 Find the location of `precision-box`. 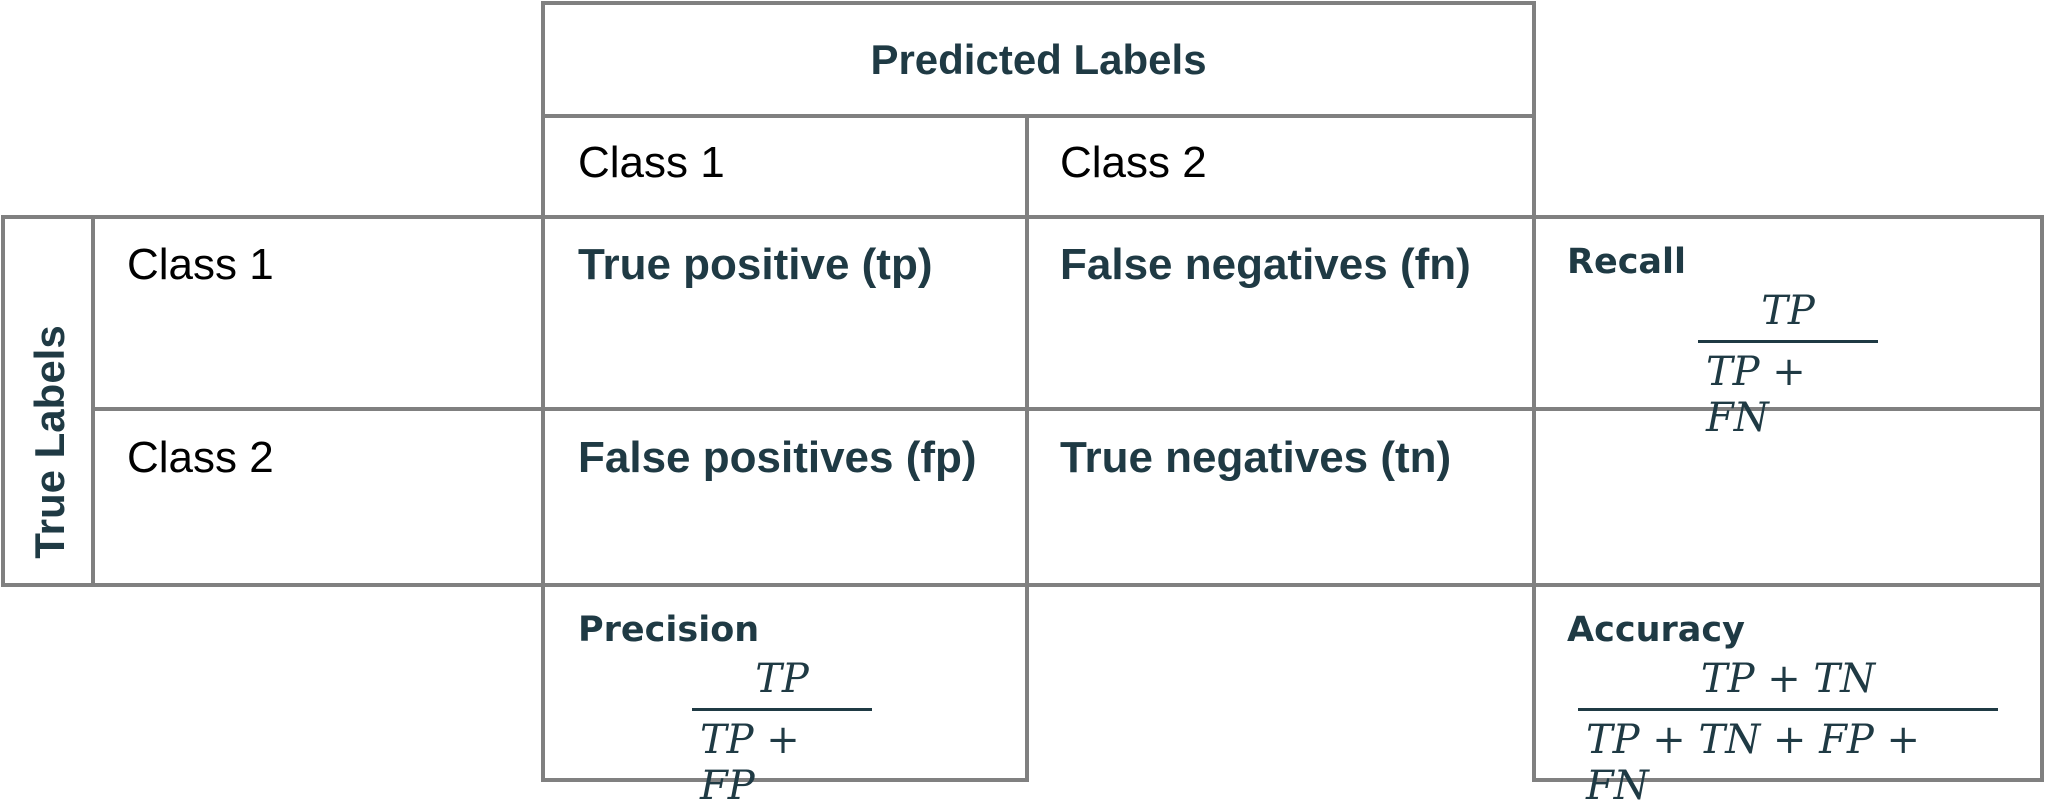

precision-box is located at coordinates (785, 682).